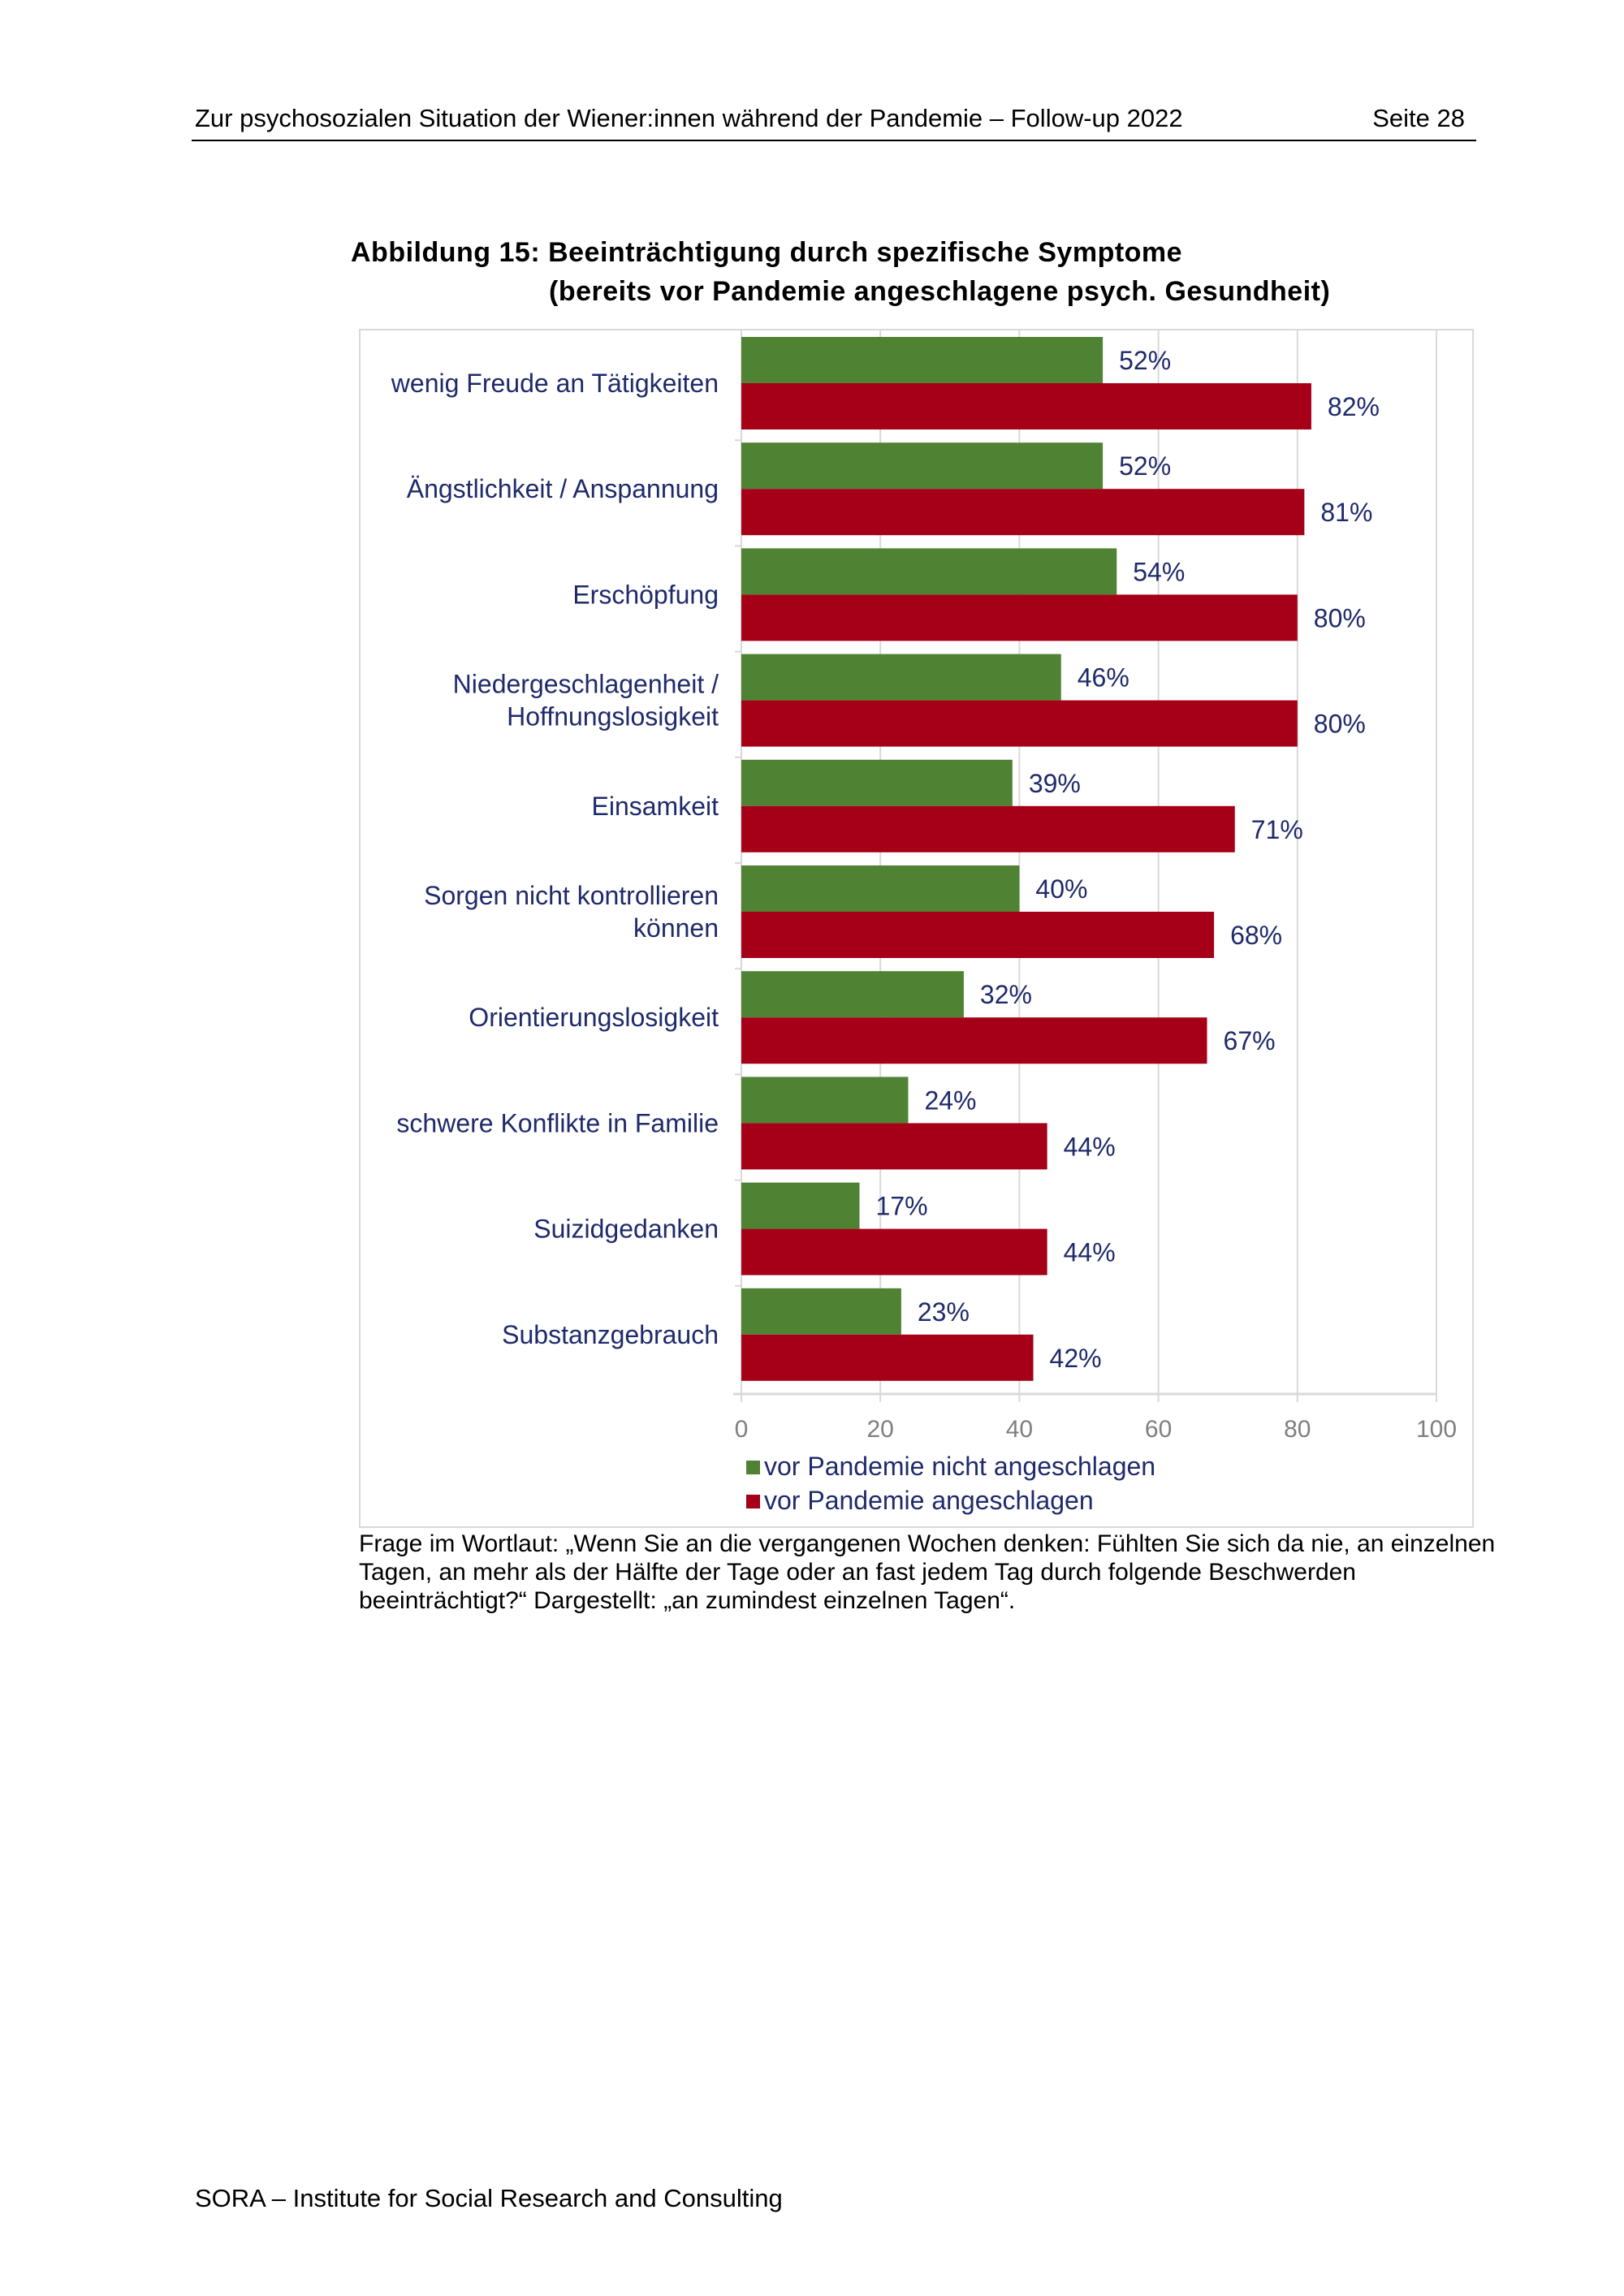  What do you see at coordinates (834, 141) in the screenshot?
I see `header-rule` at bounding box center [834, 141].